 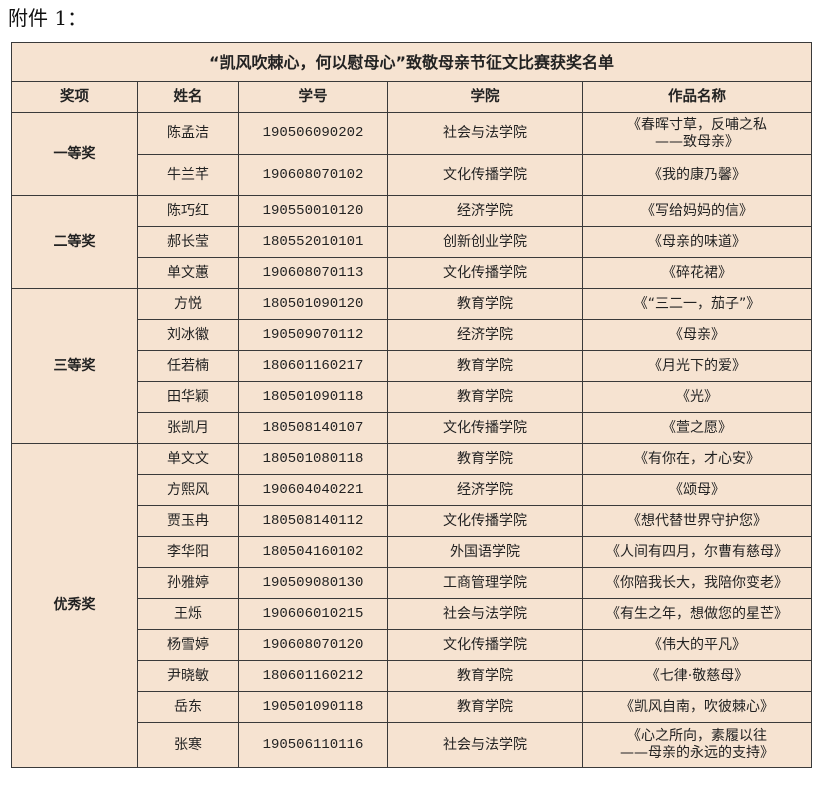 I want to click on work-title-line: 《有生之年，想做您的星芒》, so click(x=697, y=613).